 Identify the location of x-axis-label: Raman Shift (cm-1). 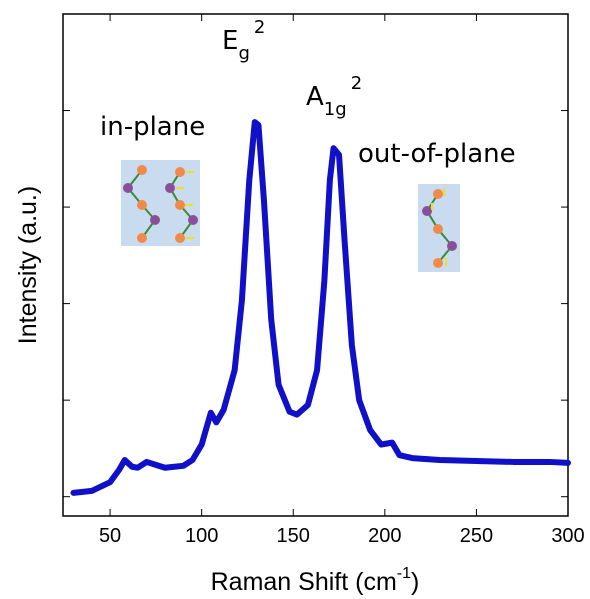
(315, 580).